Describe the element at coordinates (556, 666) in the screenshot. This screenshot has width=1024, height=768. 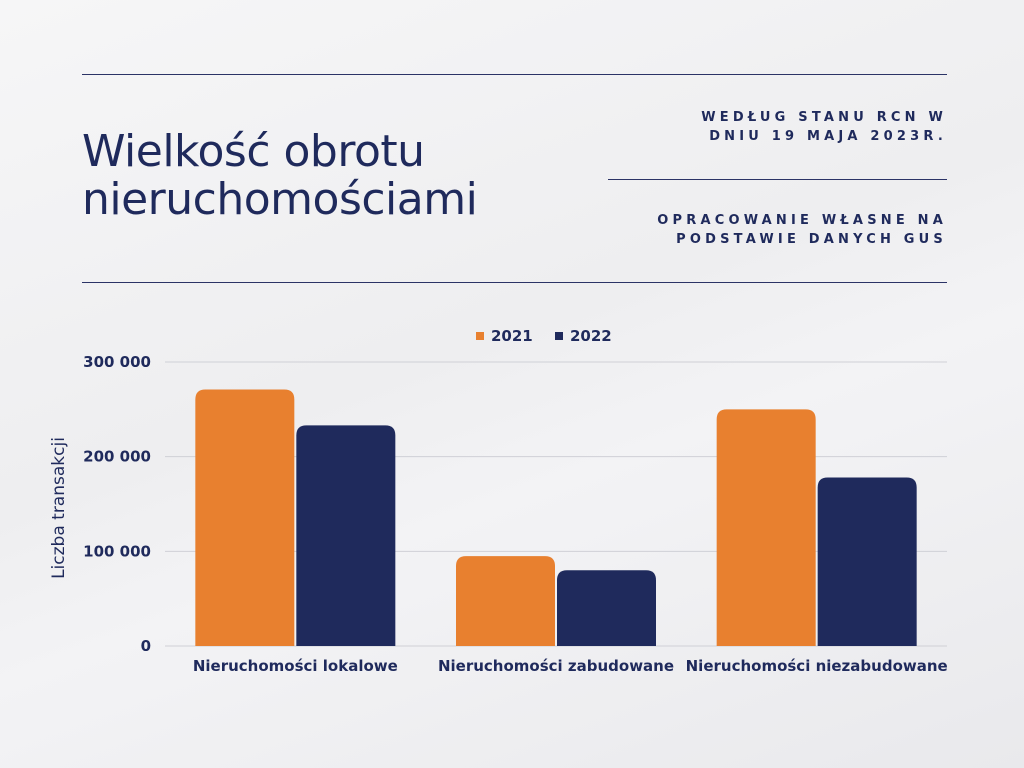
I see `x-category-label: Nieruchomości zabudowane` at that location.